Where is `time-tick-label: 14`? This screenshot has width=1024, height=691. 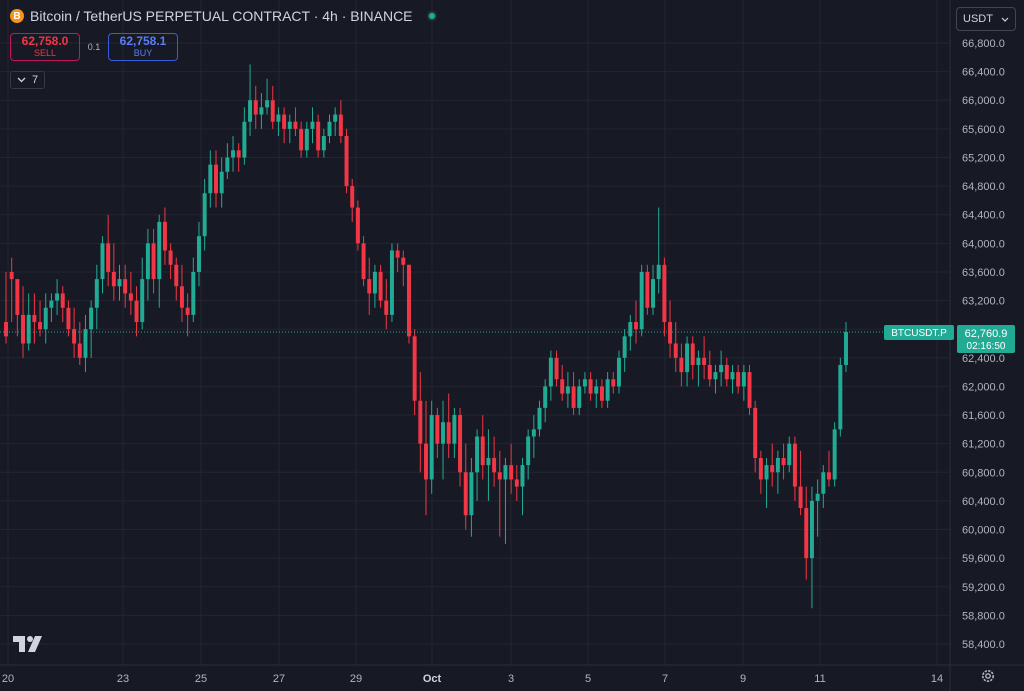 time-tick-label: 14 is located at coordinates (937, 679).